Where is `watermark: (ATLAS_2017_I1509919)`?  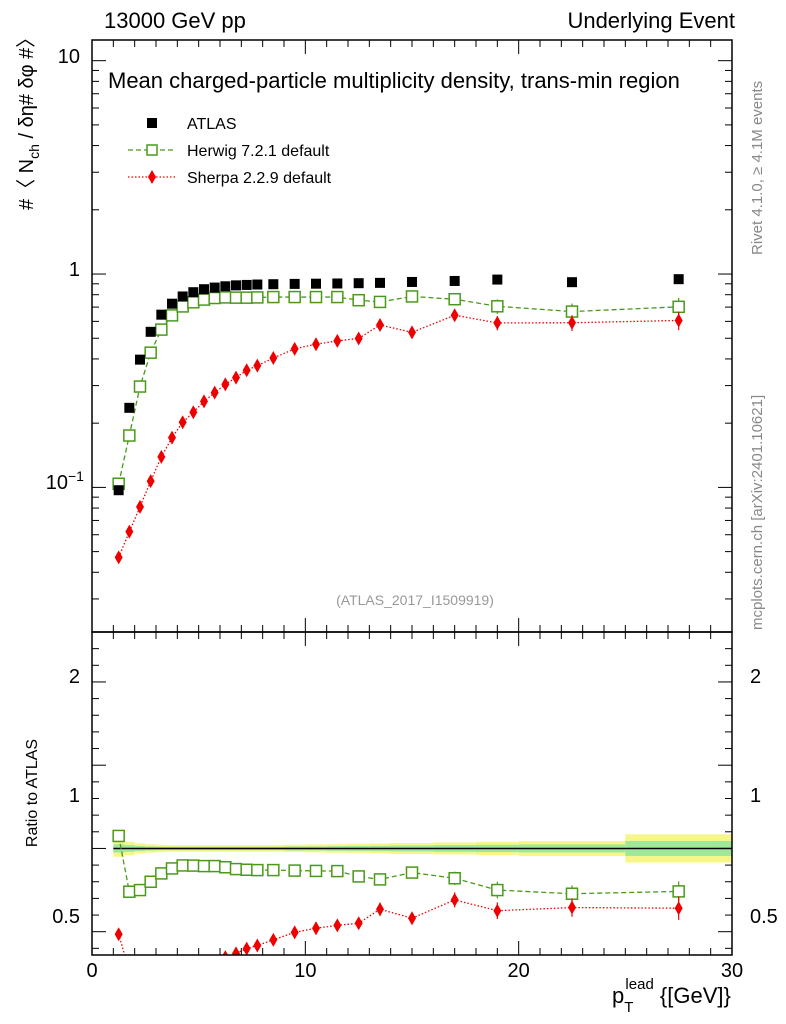
watermark: (ATLAS_2017_I1509919) is located at coordinates (415, 600).